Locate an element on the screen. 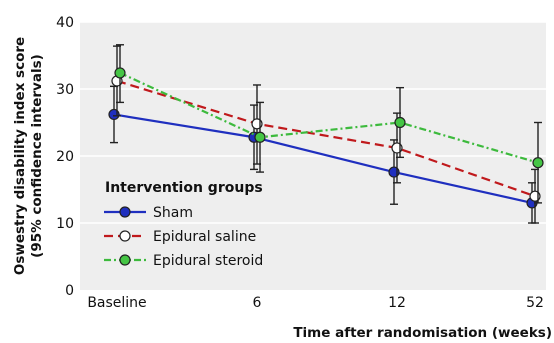 This screenshot has width=554, height=343. x-axis-title: Time after randomisation (weeks) is located at coordinates (422, 333).